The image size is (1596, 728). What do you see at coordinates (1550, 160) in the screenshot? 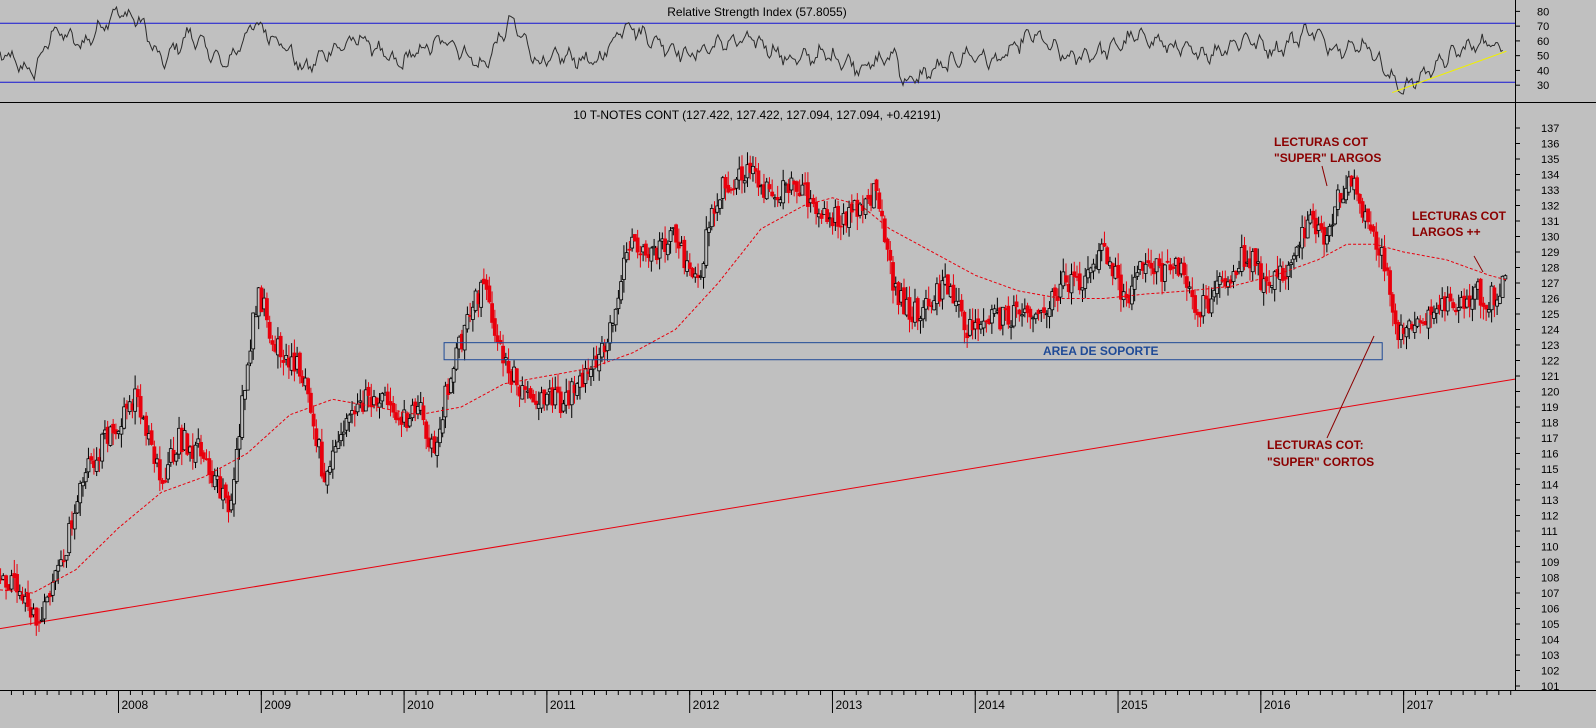
I see `price-tick-label: 135` at bounding box center [1550, 160].